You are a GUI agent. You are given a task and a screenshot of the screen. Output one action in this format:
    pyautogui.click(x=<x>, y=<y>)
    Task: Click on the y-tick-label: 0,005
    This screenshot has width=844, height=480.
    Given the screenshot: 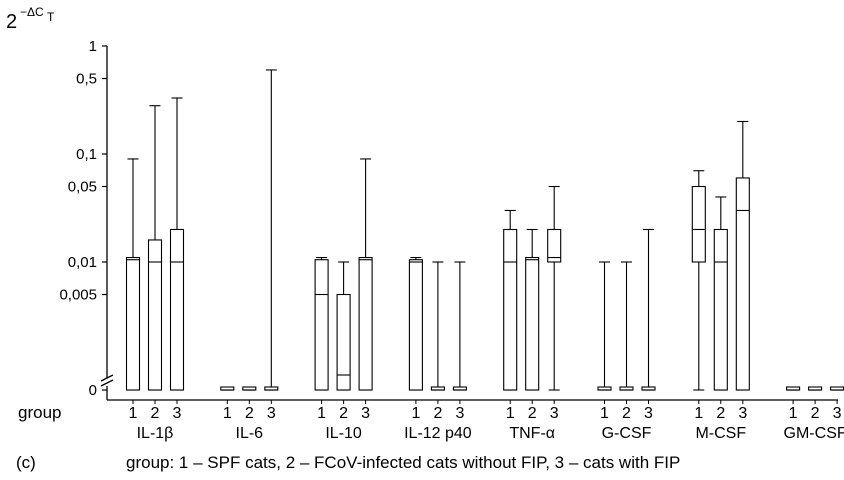 What is the action you would take?
    pyautogui.click(x=78, y=295)
    